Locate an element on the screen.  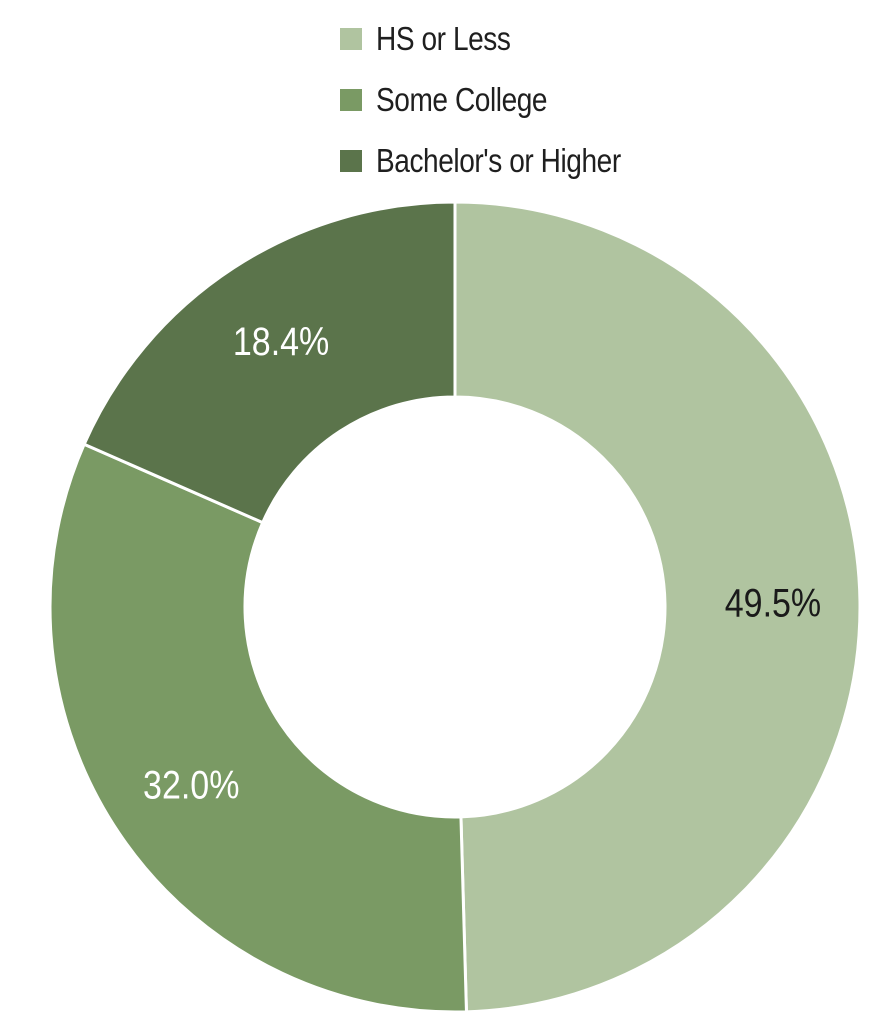
legend-item-some-college: Some College is located at coordinates (502, 99).